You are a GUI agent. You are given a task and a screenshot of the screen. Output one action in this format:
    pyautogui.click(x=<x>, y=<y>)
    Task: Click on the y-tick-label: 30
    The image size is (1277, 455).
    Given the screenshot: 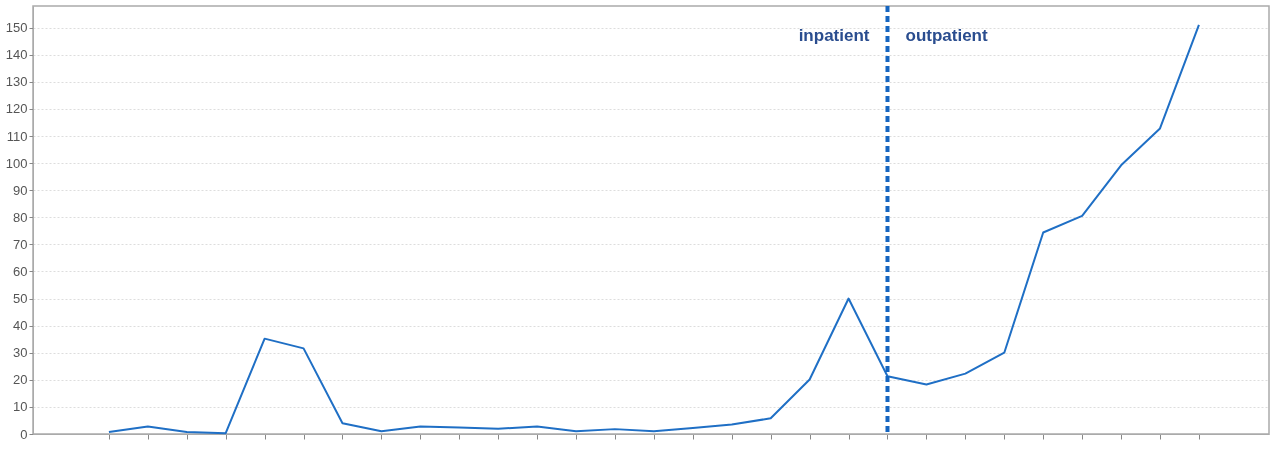 What is the action you would take?
    pyautogui.click(x=20, y=353)
    